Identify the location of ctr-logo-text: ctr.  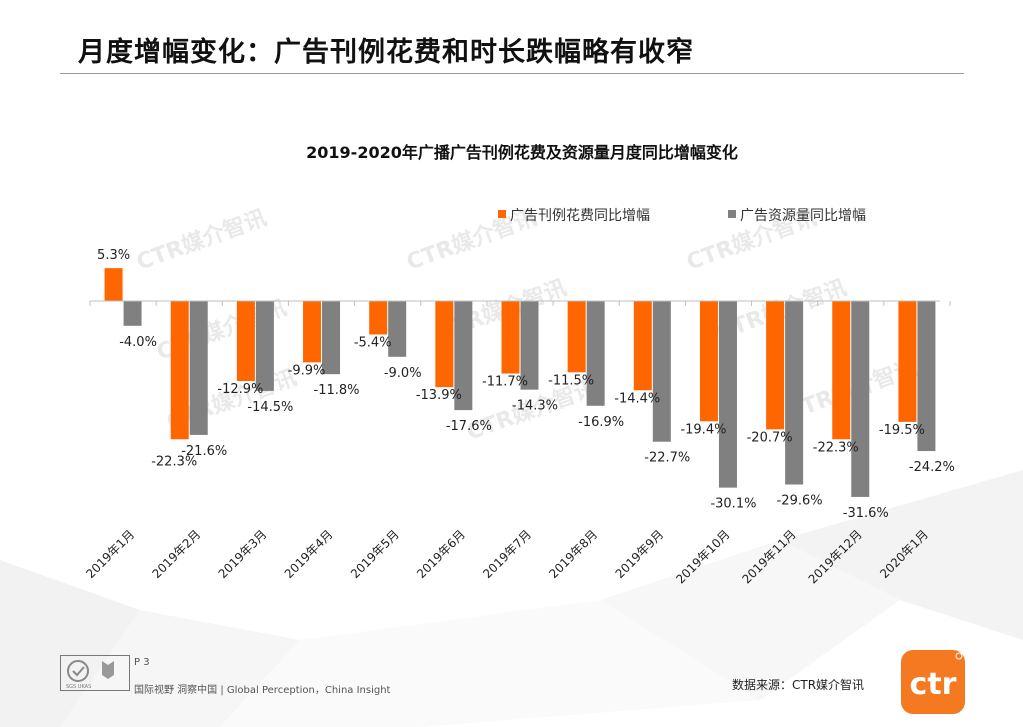
(933, 684).